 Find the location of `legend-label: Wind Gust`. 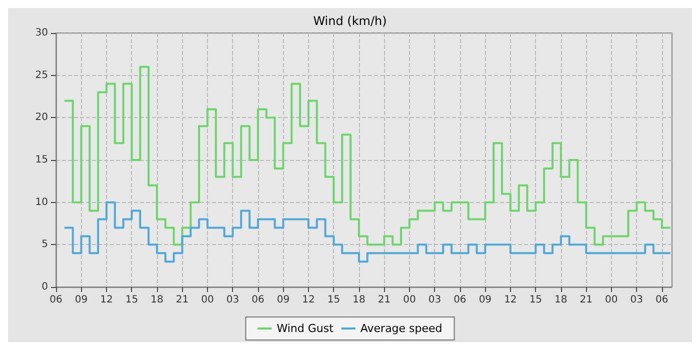

legend-label: Wind Gust is located at coordinates (305, 328).